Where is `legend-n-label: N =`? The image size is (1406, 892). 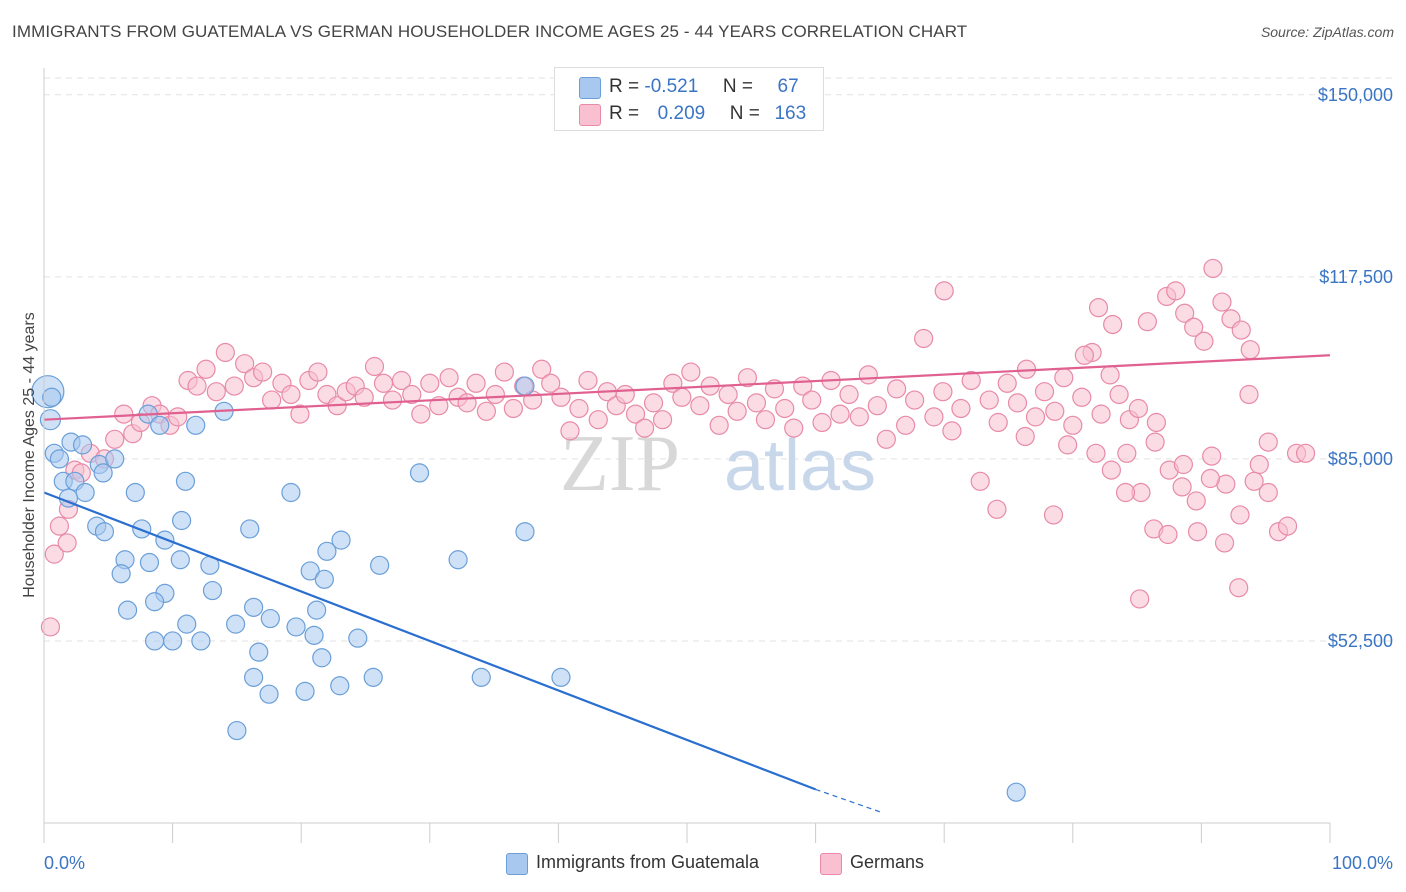 legend-n-label: N = is located at coordinates (737, 86).